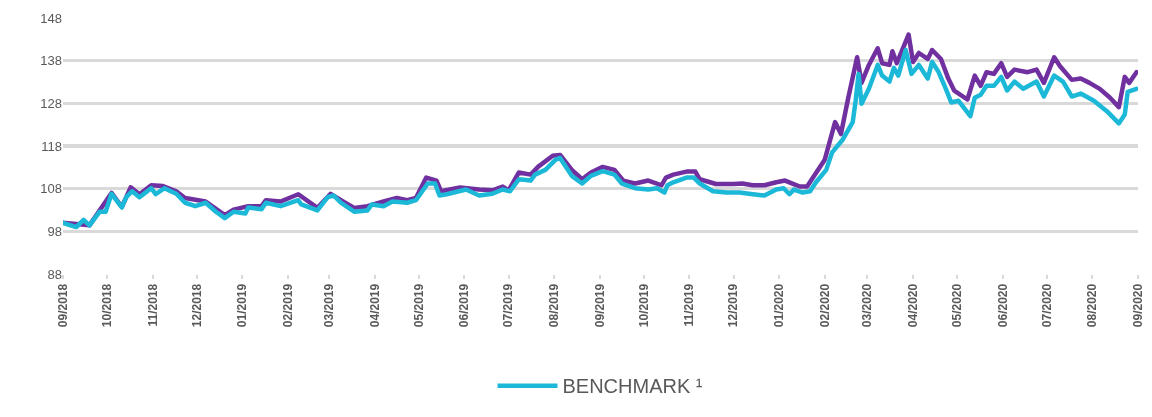  What do you see at coordinates (51, 189) in the screenshot?
I see `y-tick-label: 108` at bounding box center [51, 189].